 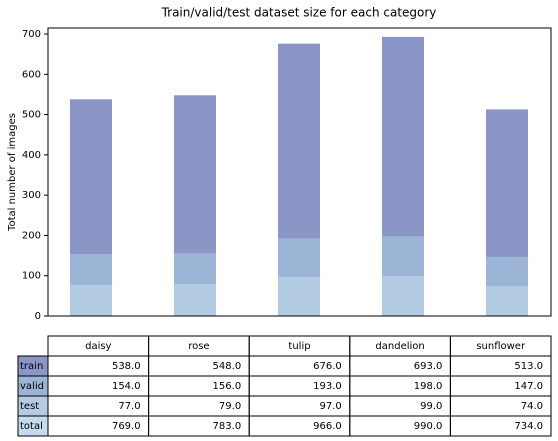 I want to click on column-header: rose, so click(x=198, y=346).